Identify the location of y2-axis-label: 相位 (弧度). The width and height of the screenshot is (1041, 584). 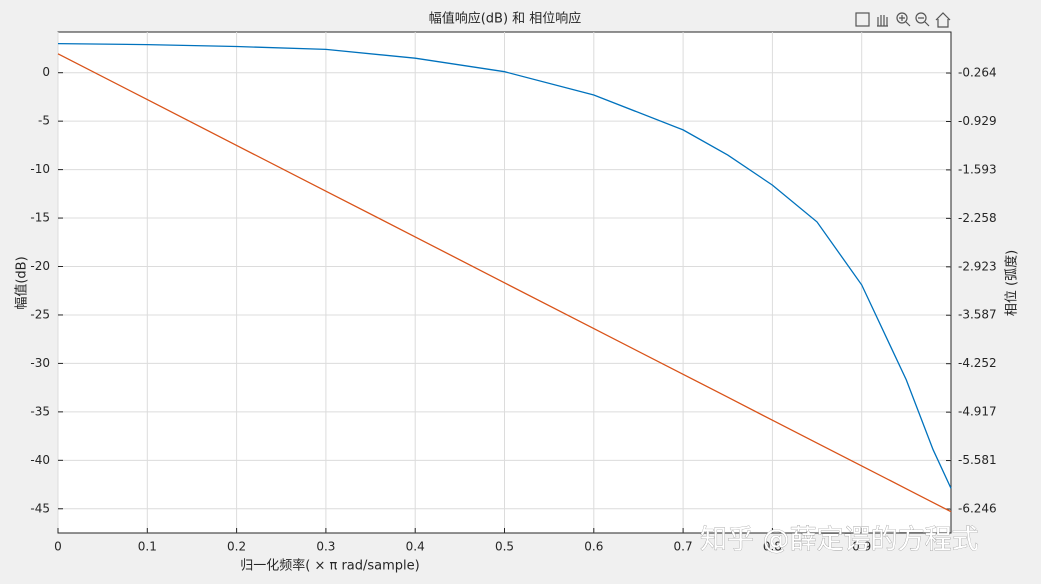
(1012, 283).